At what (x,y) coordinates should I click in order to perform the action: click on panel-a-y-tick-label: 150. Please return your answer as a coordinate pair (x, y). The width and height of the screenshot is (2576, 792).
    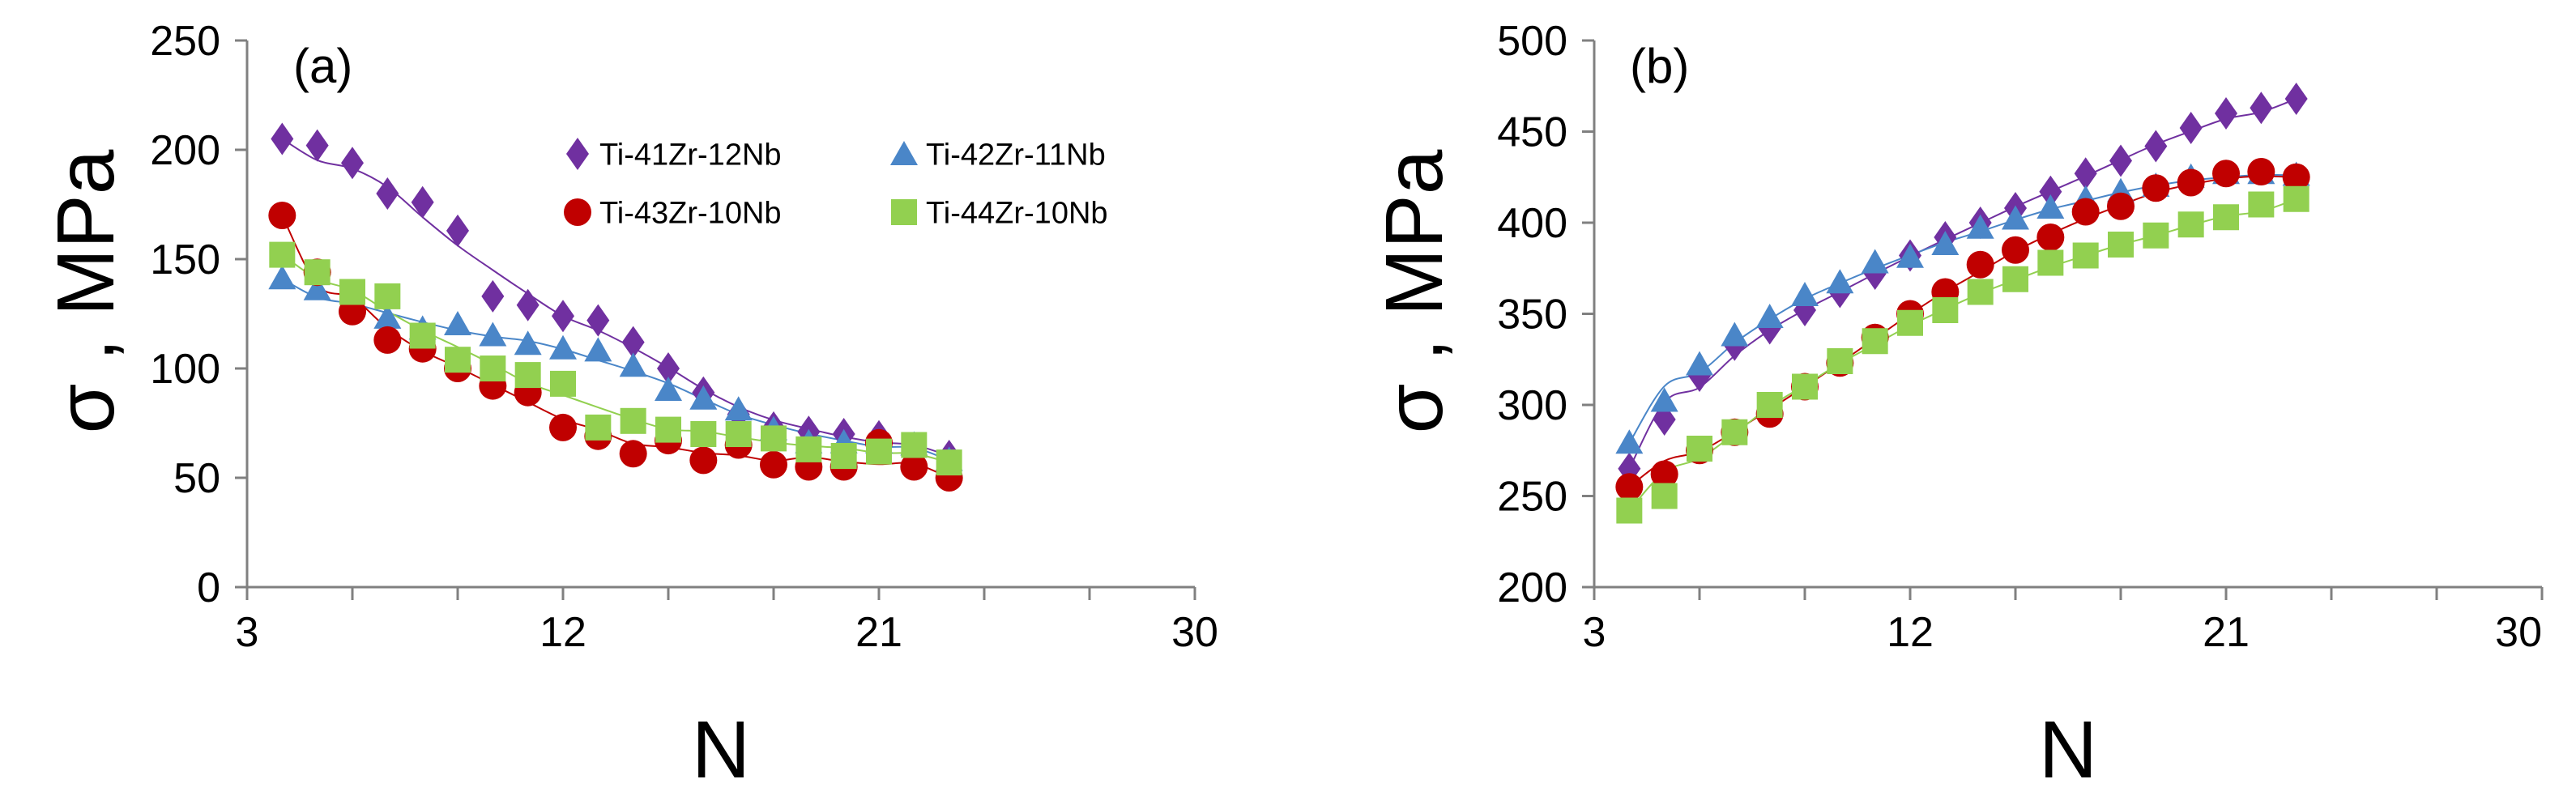
    Looking at the image, I should click on (185, 259).